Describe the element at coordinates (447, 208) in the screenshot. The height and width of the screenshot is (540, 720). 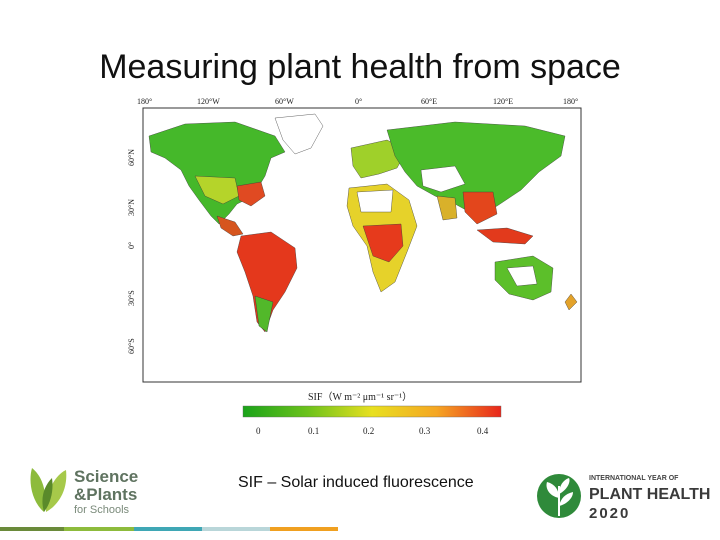
I see `india` at that location.